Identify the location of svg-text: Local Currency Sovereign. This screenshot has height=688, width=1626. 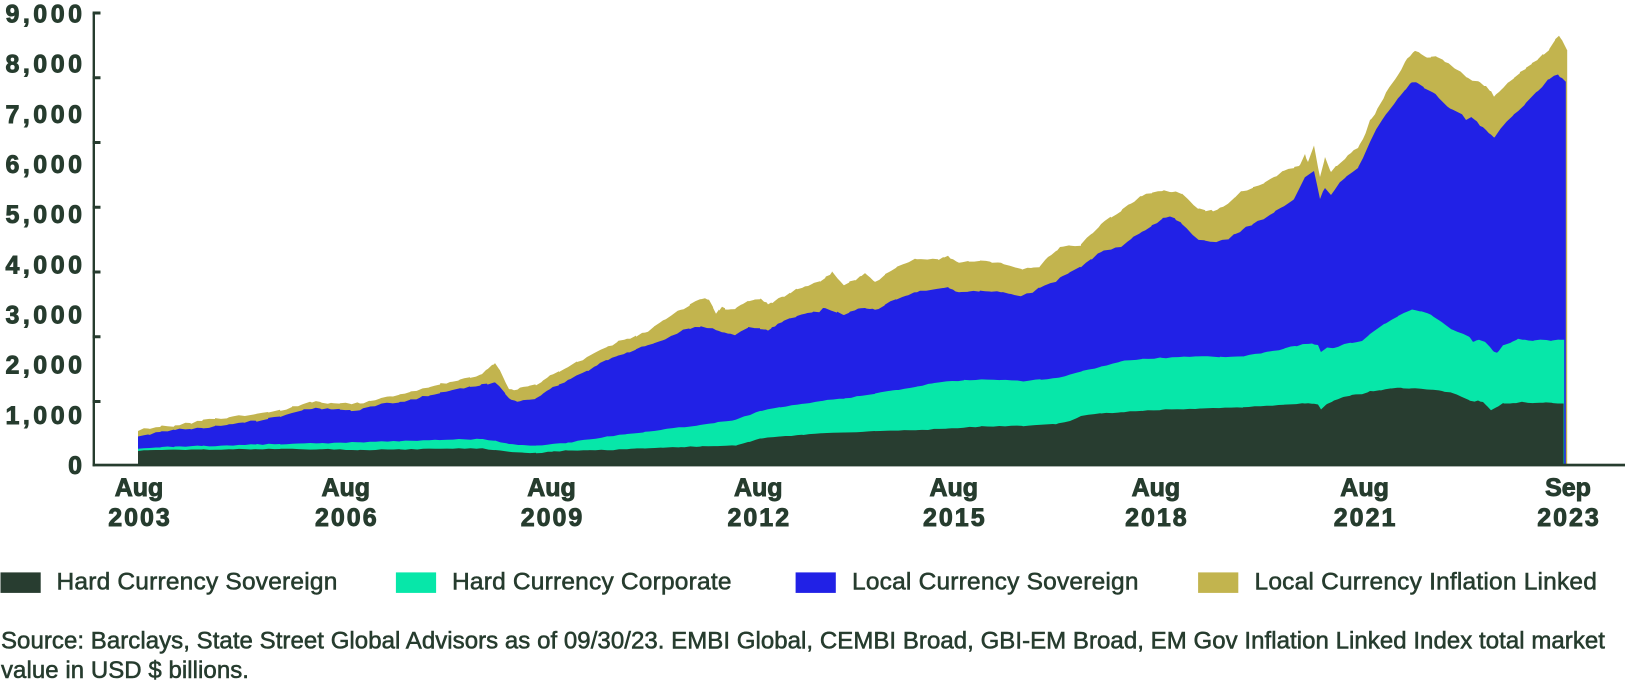
(995, 581).